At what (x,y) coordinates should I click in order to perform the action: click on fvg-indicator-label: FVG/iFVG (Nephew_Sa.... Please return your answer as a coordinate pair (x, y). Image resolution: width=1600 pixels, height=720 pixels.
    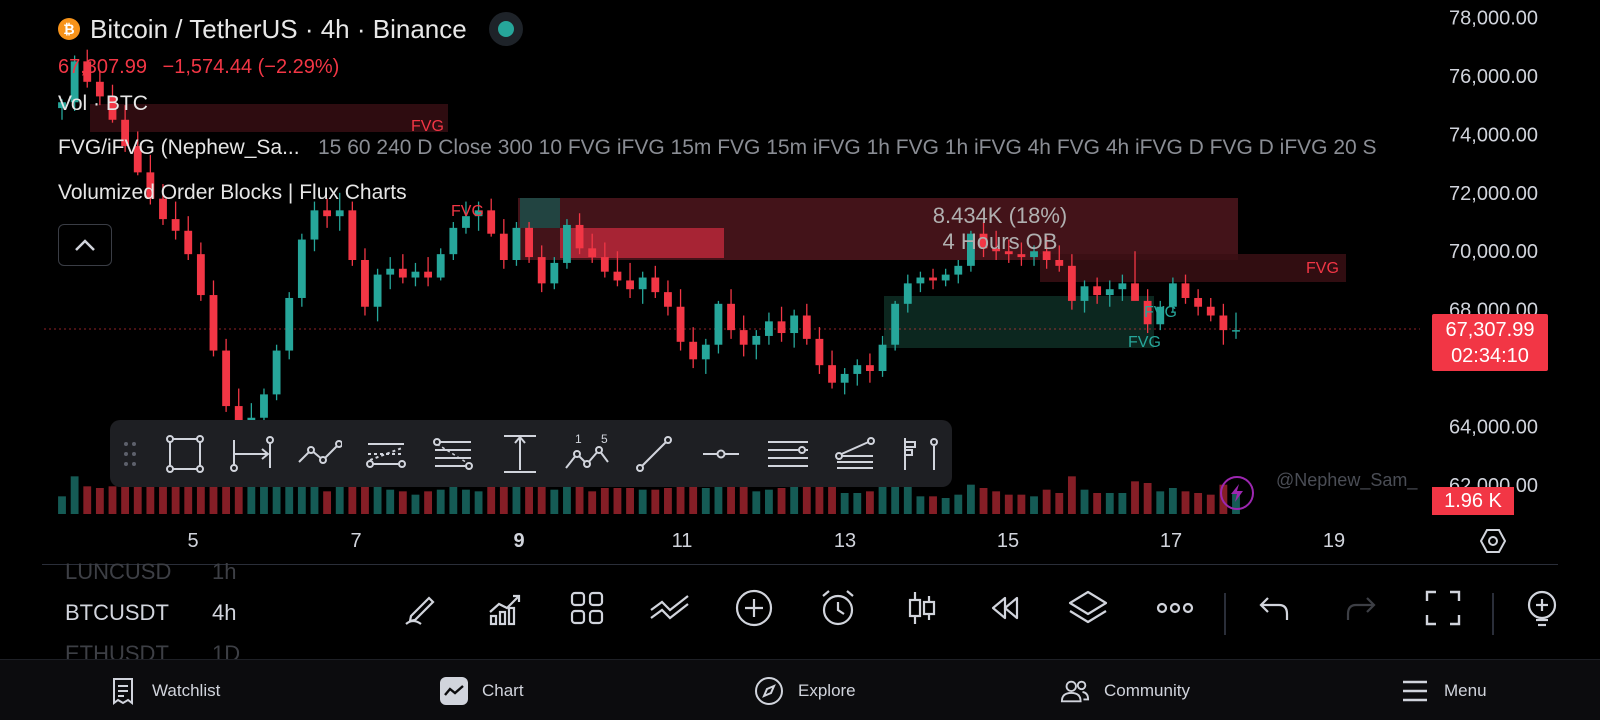
    Looking at the image, I should click on (179, 147).